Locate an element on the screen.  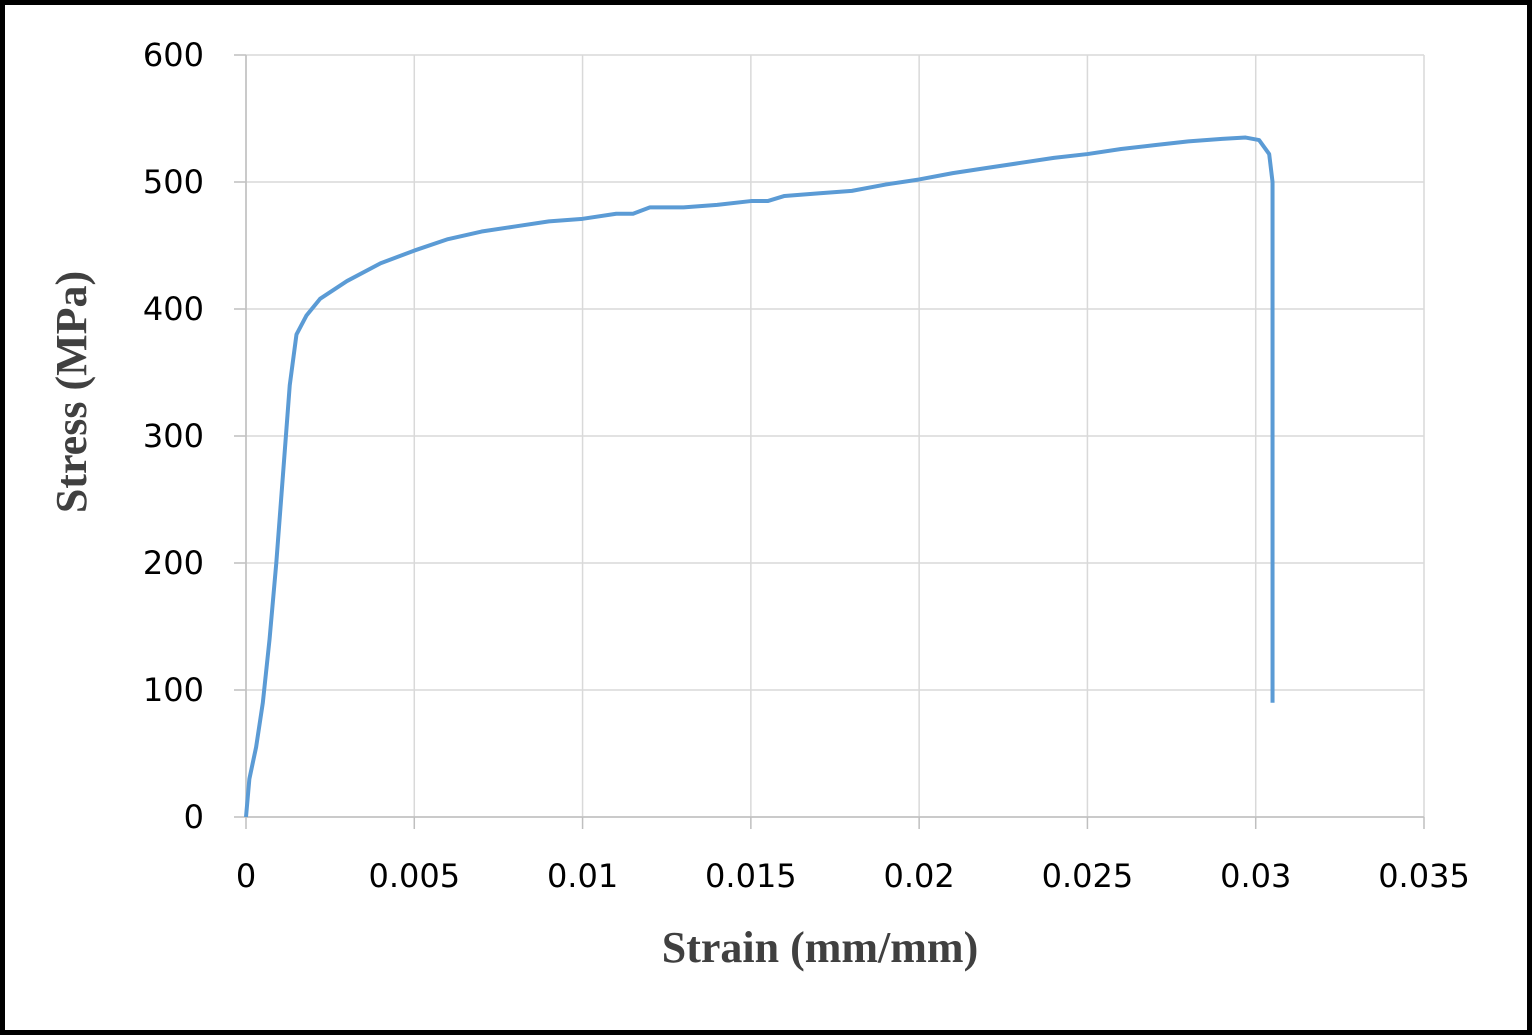
x-axis-label: Strain (mm/mm) is located at coordinates (820, 947).